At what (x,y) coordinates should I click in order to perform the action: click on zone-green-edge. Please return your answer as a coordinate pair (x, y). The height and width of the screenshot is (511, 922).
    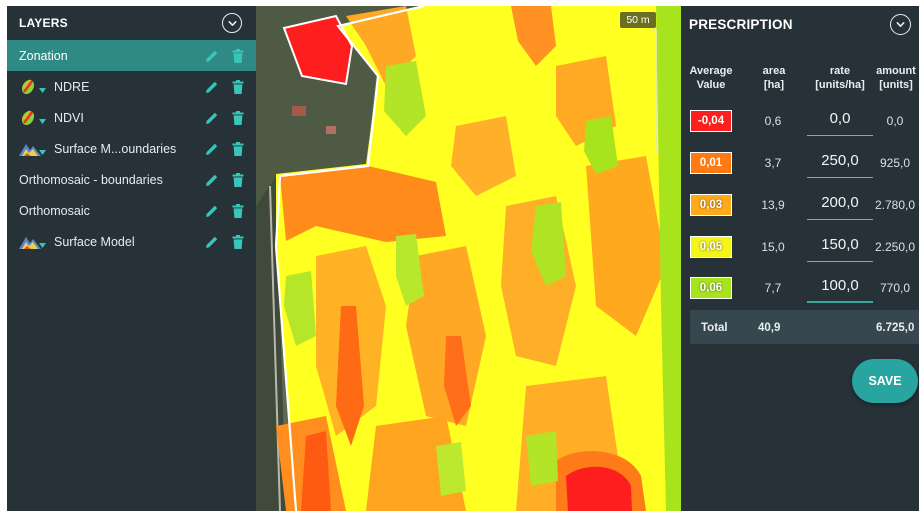
    Looking at the image, I should click on (668, 258).